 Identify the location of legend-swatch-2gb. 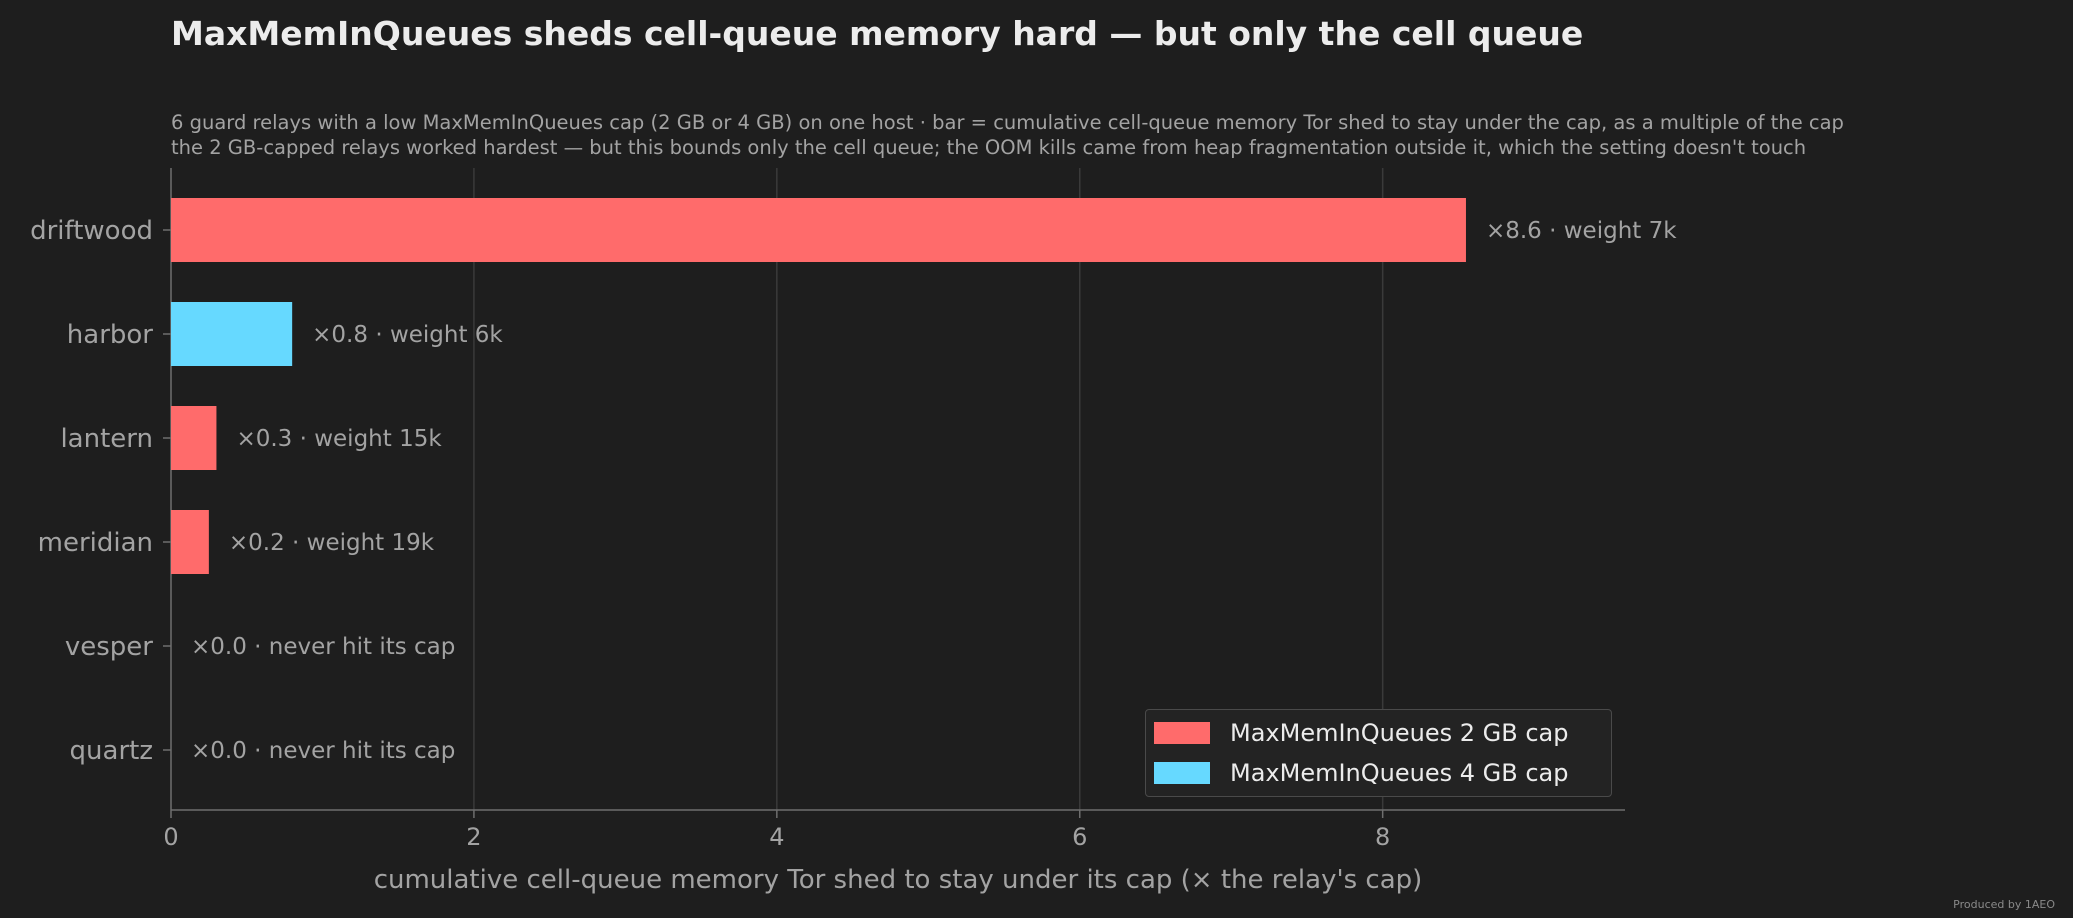
(1182, 733).